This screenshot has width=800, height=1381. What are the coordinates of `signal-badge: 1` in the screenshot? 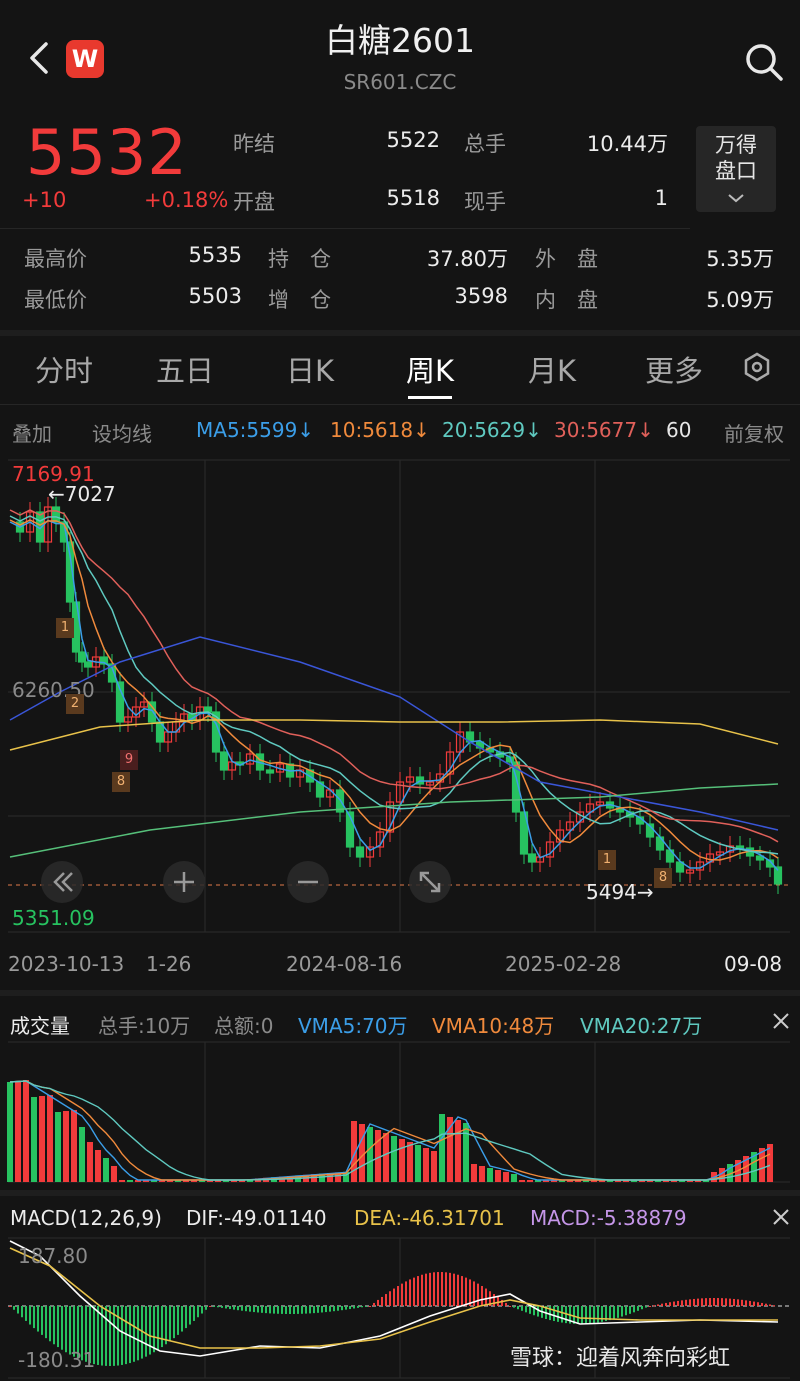 It's located at (607, 860).